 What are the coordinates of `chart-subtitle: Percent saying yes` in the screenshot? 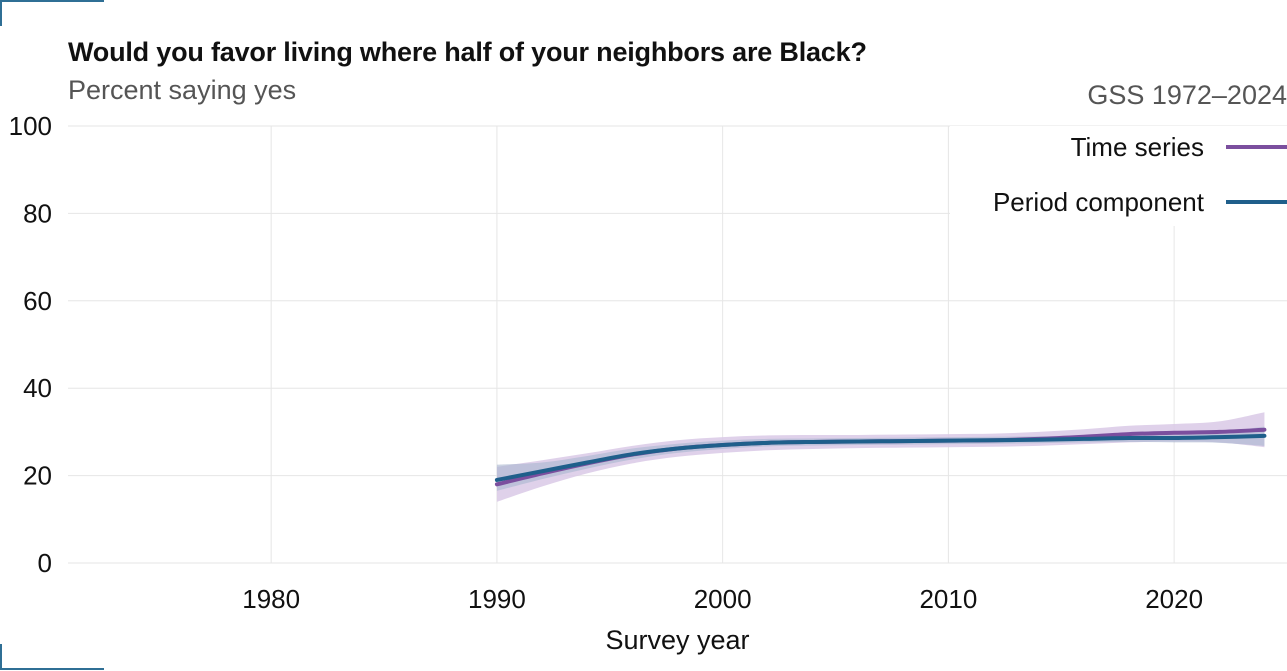 It's located at (182, 90).